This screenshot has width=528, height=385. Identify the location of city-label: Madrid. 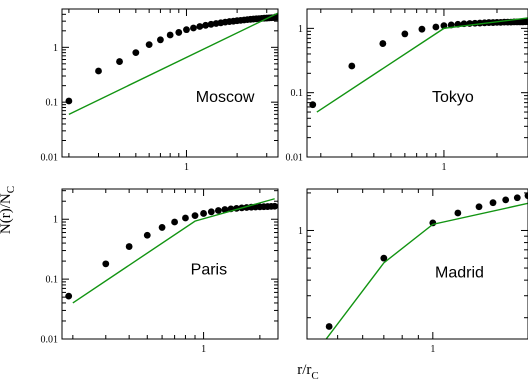
(459, 273).